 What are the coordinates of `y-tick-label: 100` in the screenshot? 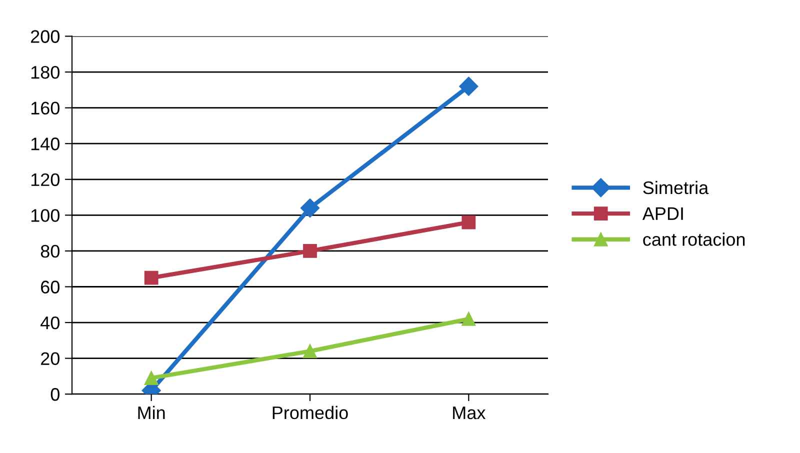 It's located at (45, 215).